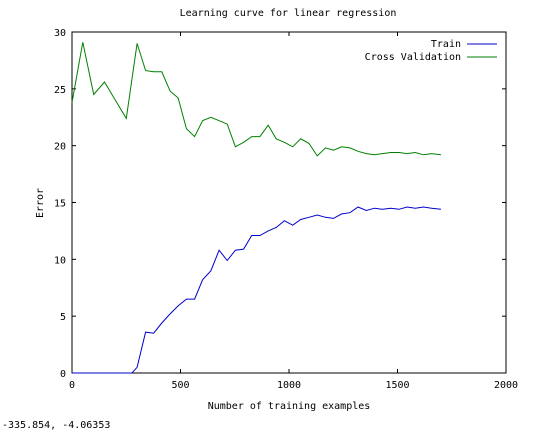  I want to click on chart-title: Learning curve for linear regression, so click(288, 13).